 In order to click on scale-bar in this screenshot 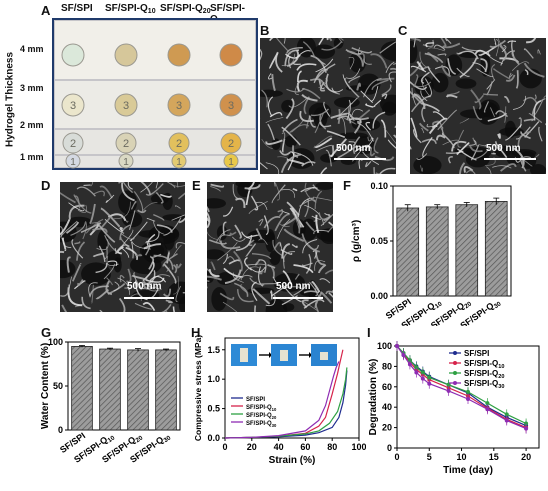, I will do `click(149, 298)`.